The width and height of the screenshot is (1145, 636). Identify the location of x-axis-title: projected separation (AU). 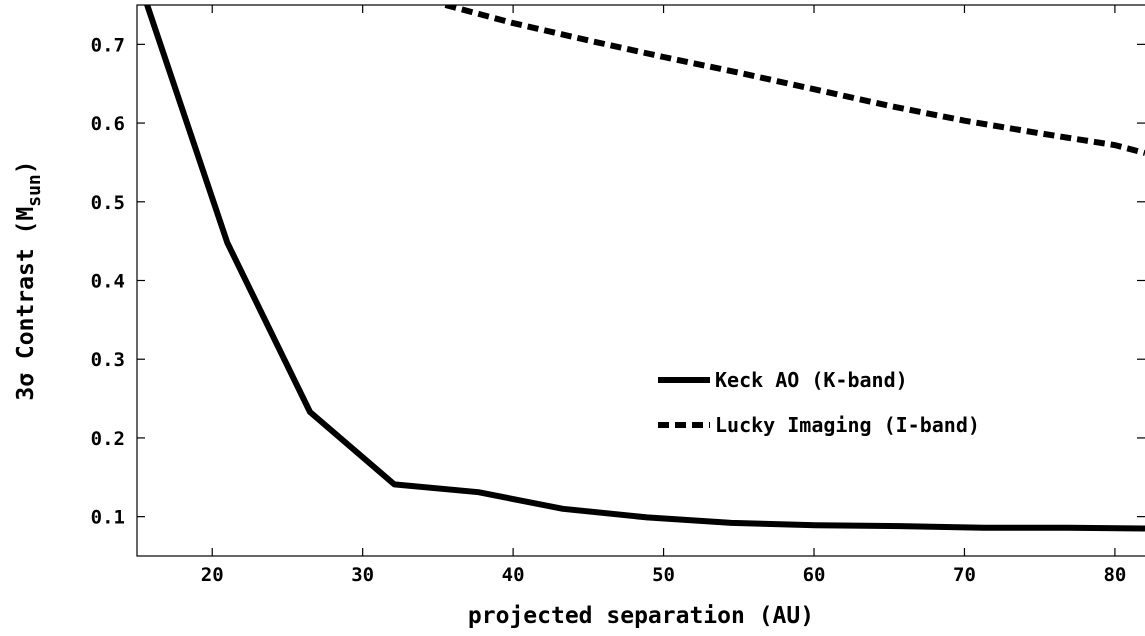
(641, 616).